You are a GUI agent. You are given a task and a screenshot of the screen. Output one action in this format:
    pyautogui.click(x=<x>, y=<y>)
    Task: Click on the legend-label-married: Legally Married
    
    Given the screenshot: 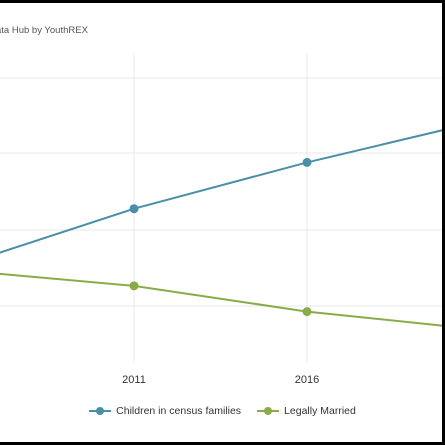 What is the action you would take?
    pyautogui.click(x=320, y=411)
    